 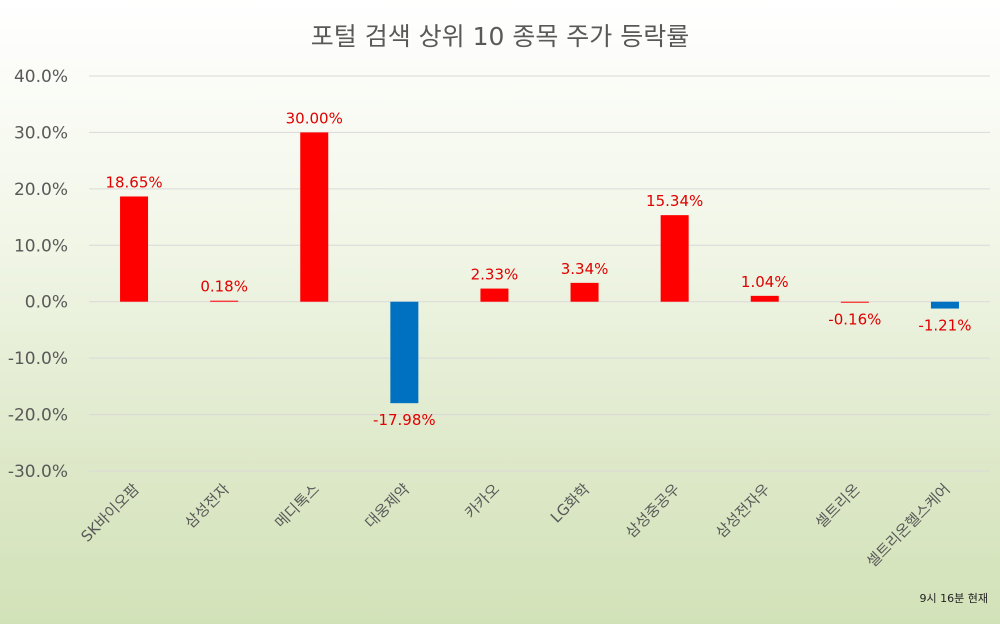 I want to click on data-label: 18.65%, so click(x=133, y=182).